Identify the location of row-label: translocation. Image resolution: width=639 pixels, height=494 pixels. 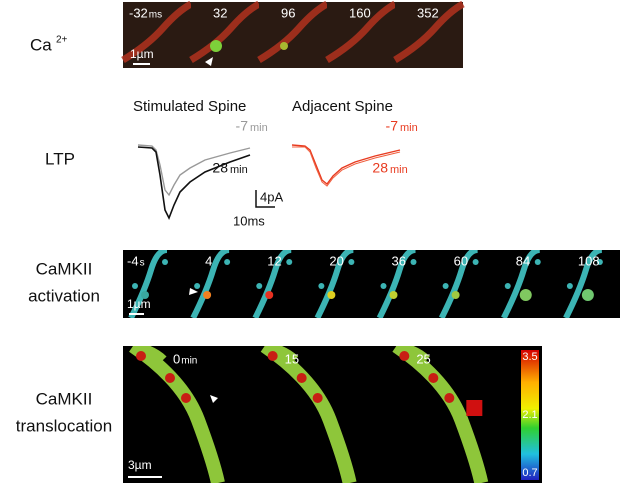
(64, 425).